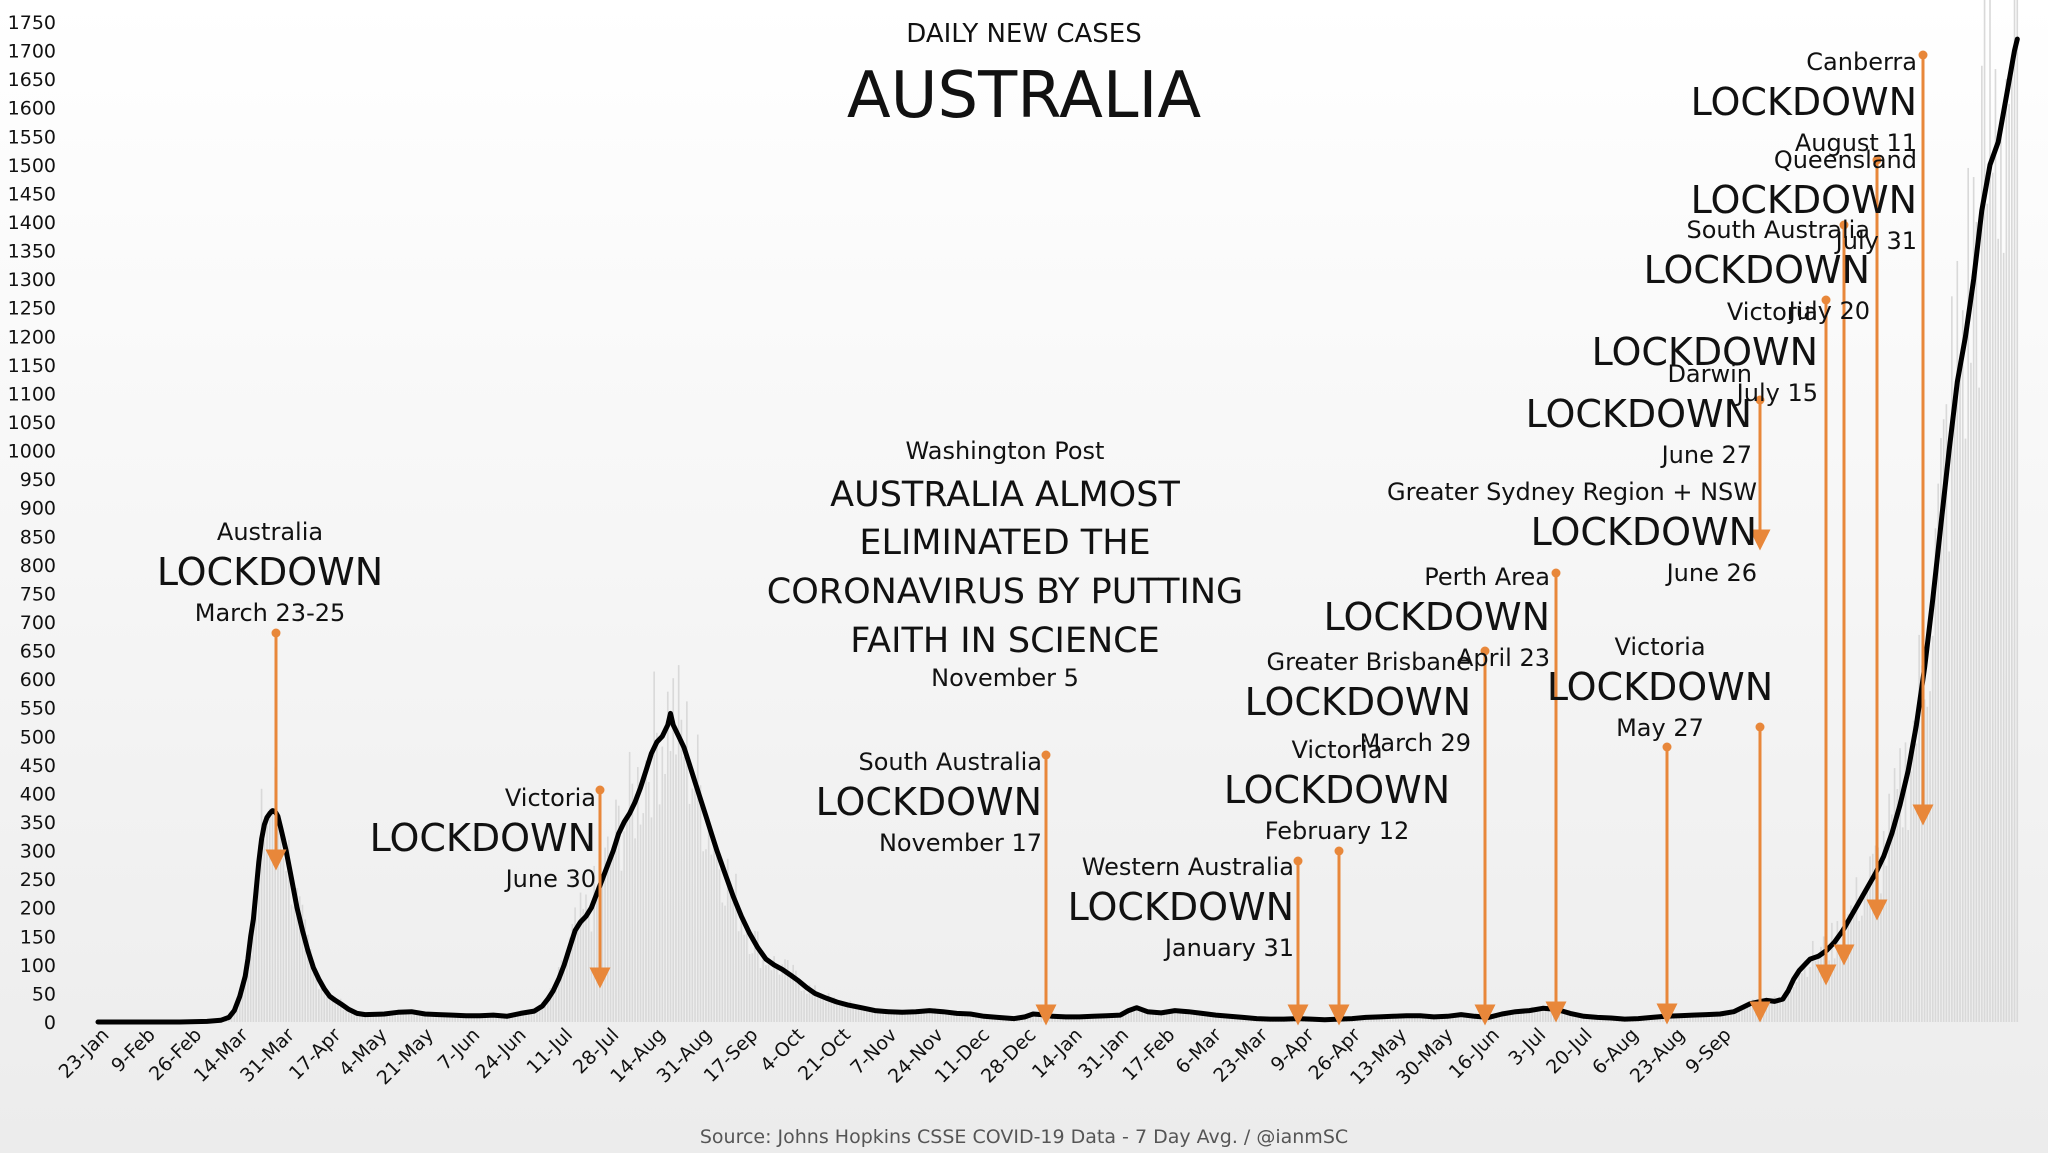 The image size is (2048, 1153). I want to click on y-tick-label: 850, so click(38, 537).